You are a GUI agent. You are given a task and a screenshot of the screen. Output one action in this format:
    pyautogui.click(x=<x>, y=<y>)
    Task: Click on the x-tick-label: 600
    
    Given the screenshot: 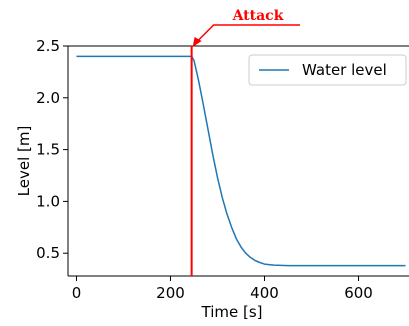 What is the action you would take?
    pyautogui.click(x=358, y=293)
    